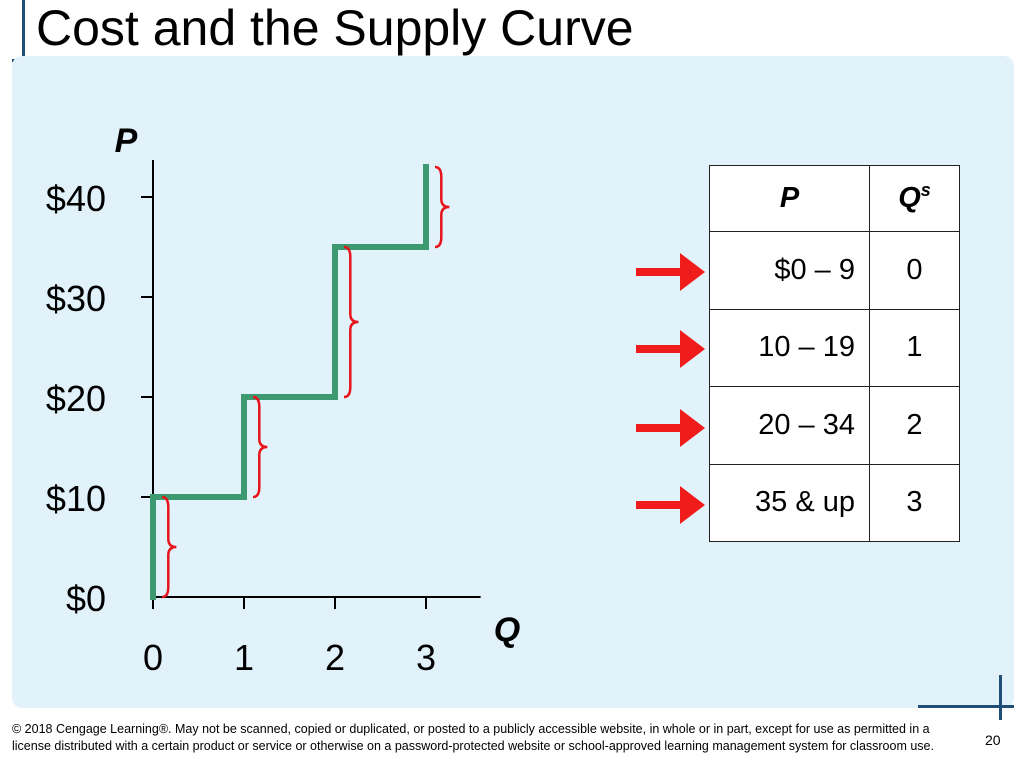 The width and height of the screenshot is (1024, 768). Describe the element at coordinates (966, 706) in the screenshot. I see `bottom-right-accent-horizontal` at that location.